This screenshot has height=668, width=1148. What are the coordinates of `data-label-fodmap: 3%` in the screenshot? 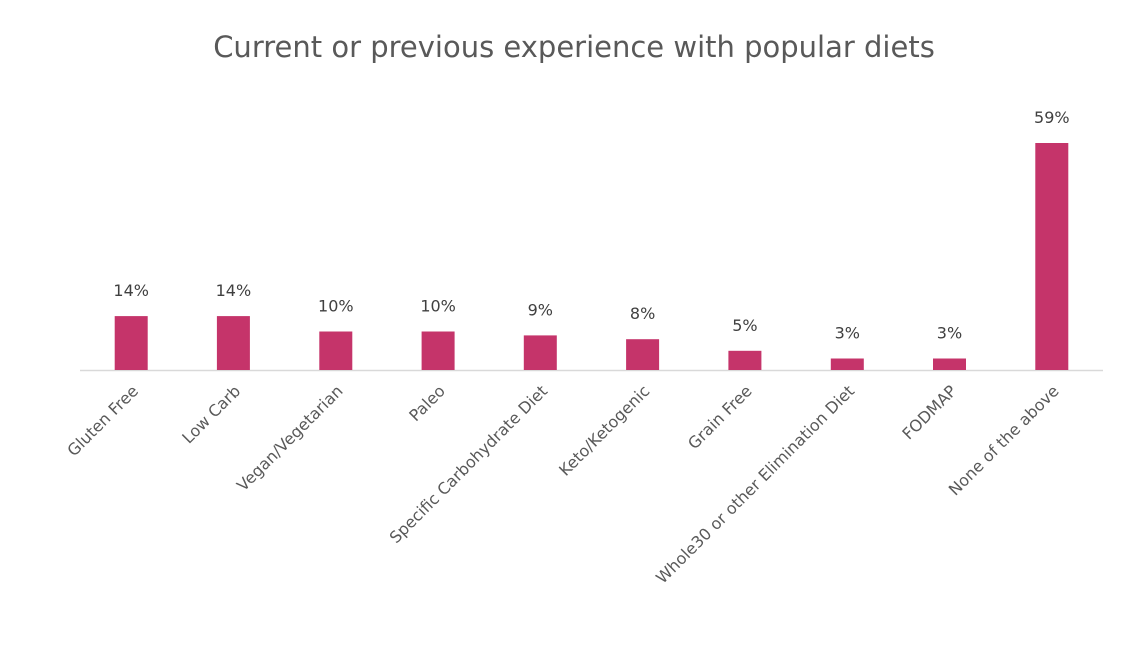 It's located at (949, 333).